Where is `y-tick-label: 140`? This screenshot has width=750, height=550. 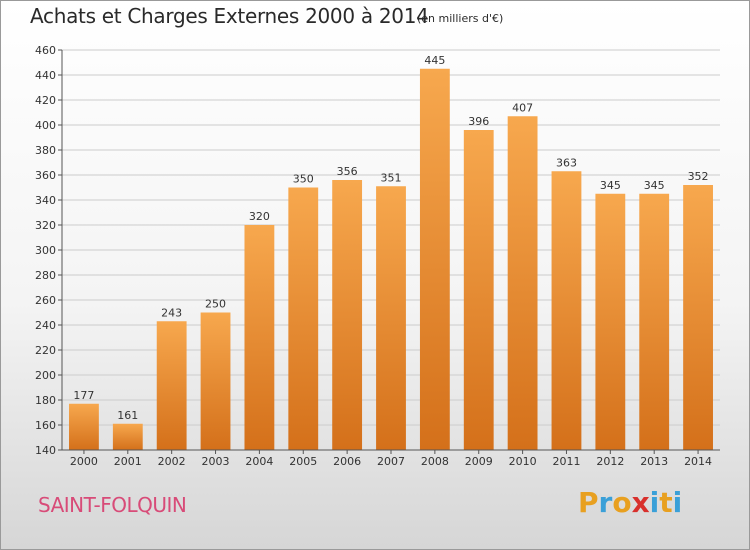 y-tick-label: 140 is located at coordinates (45, 450).